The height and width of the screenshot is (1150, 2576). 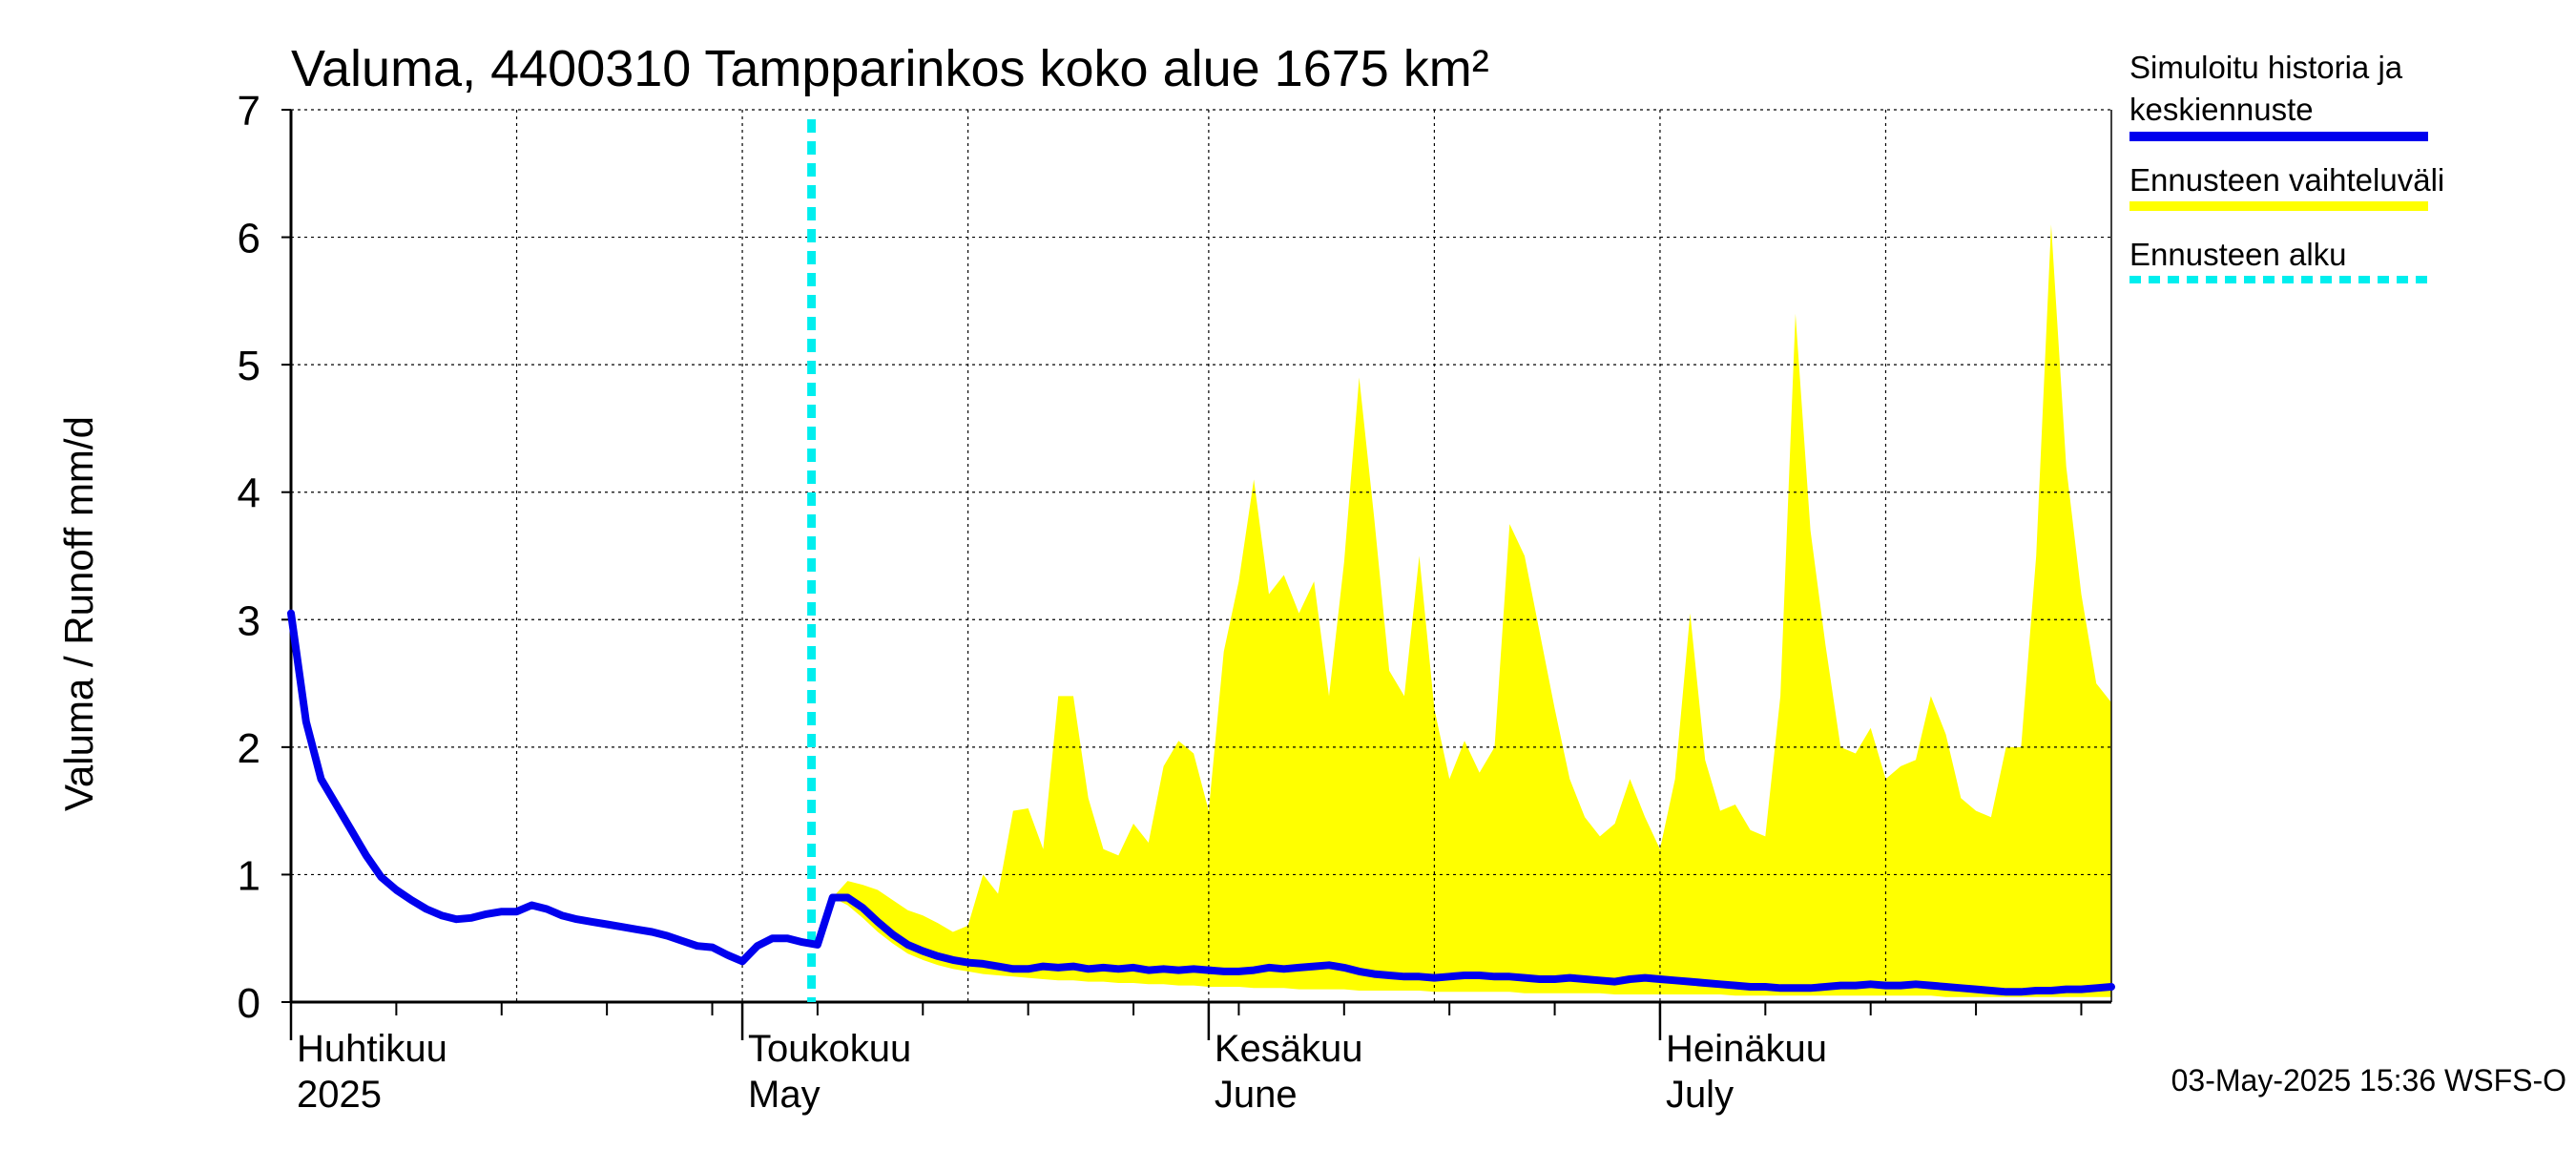 I want to click on x-month-sublabel: May, so click(x=784, y=1095).